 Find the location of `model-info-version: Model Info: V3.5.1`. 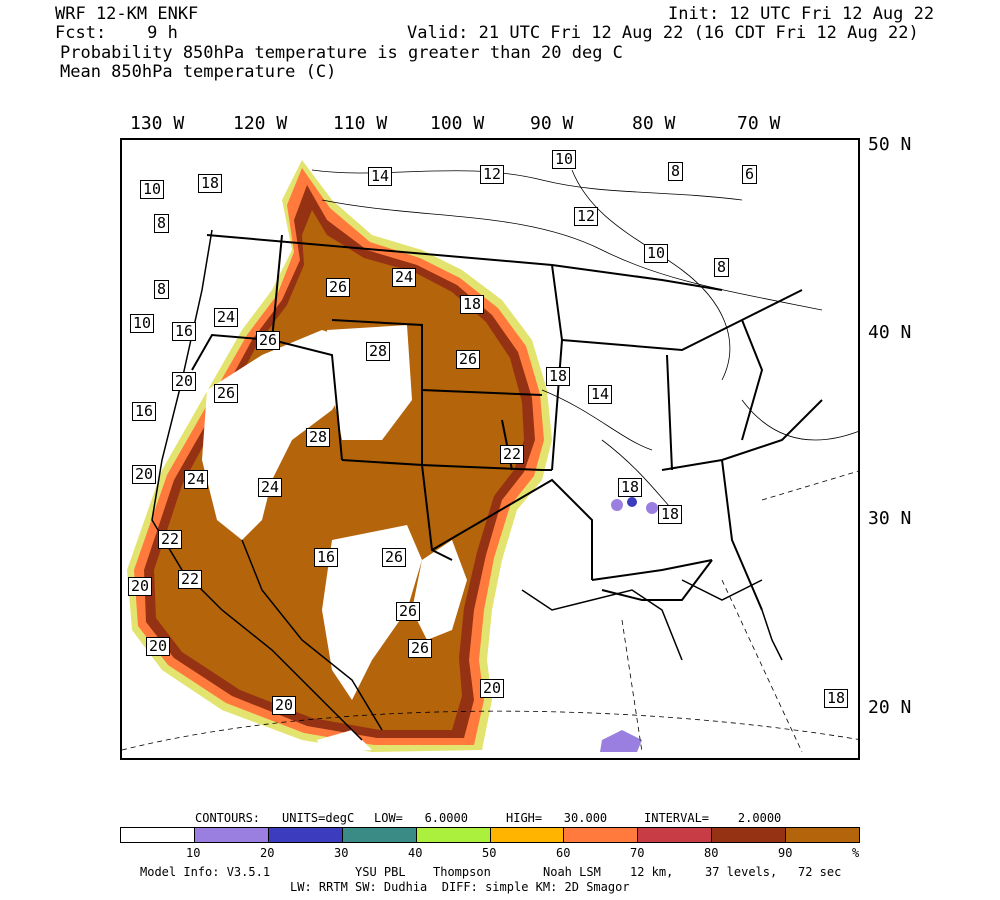

model-info-version: Model Info: V3.5.1 is located at coordinates (205, 872).